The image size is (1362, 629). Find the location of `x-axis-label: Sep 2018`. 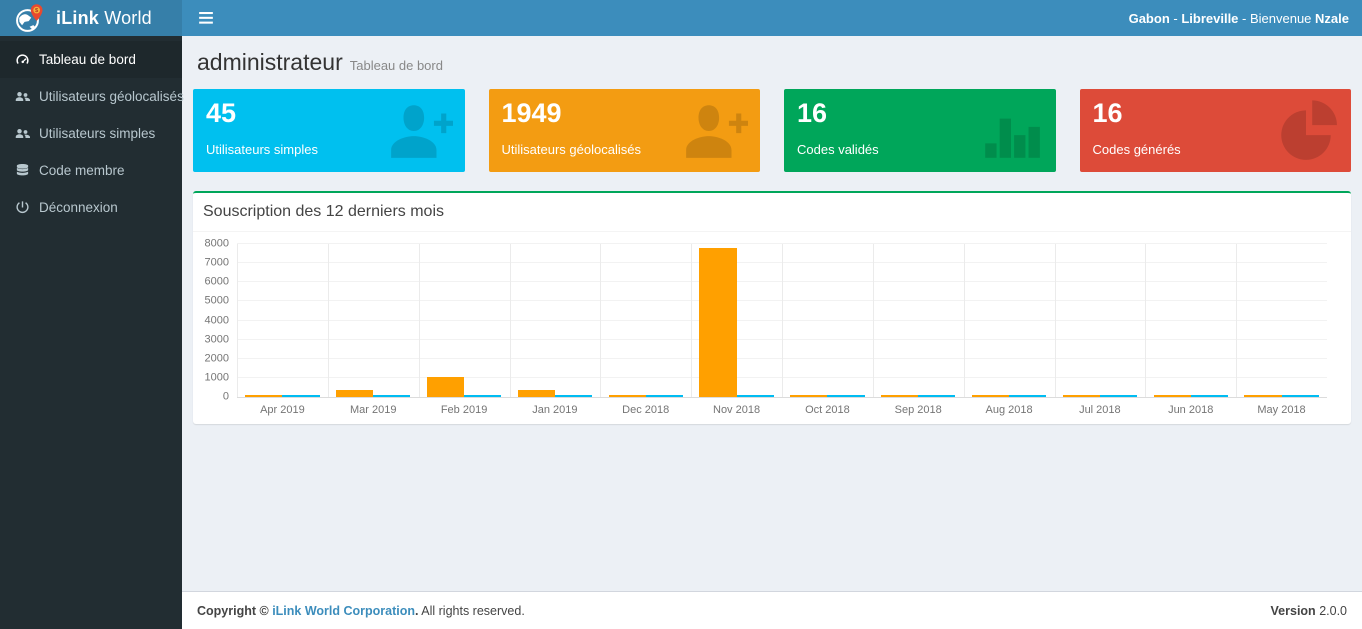

x-axis-label: Sep 2018 is located at coordinates (918, 410).